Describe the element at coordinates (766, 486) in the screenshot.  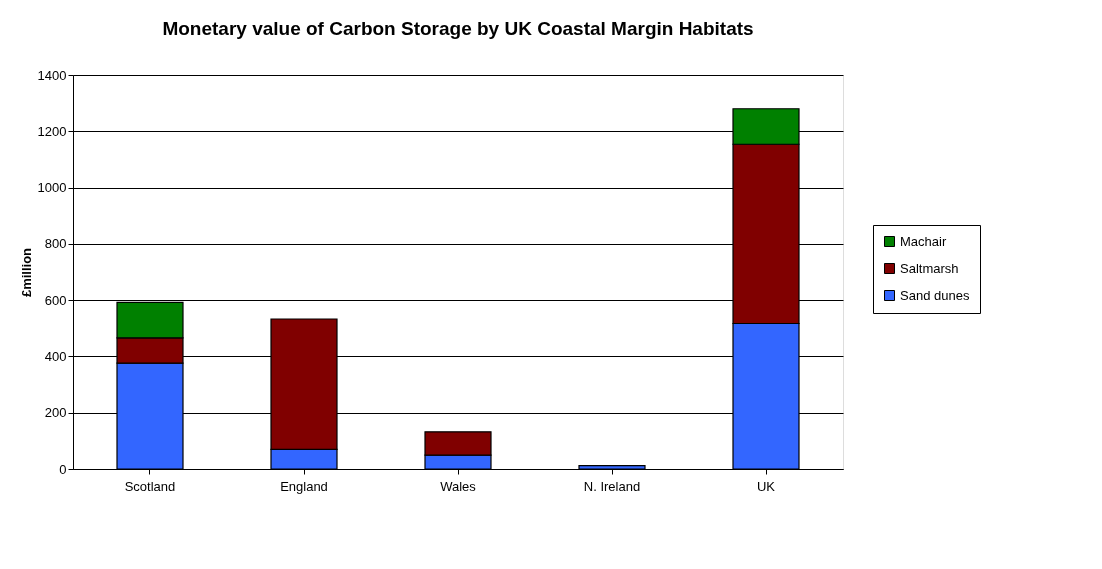
I see `x-tick-label: UK` at that location.